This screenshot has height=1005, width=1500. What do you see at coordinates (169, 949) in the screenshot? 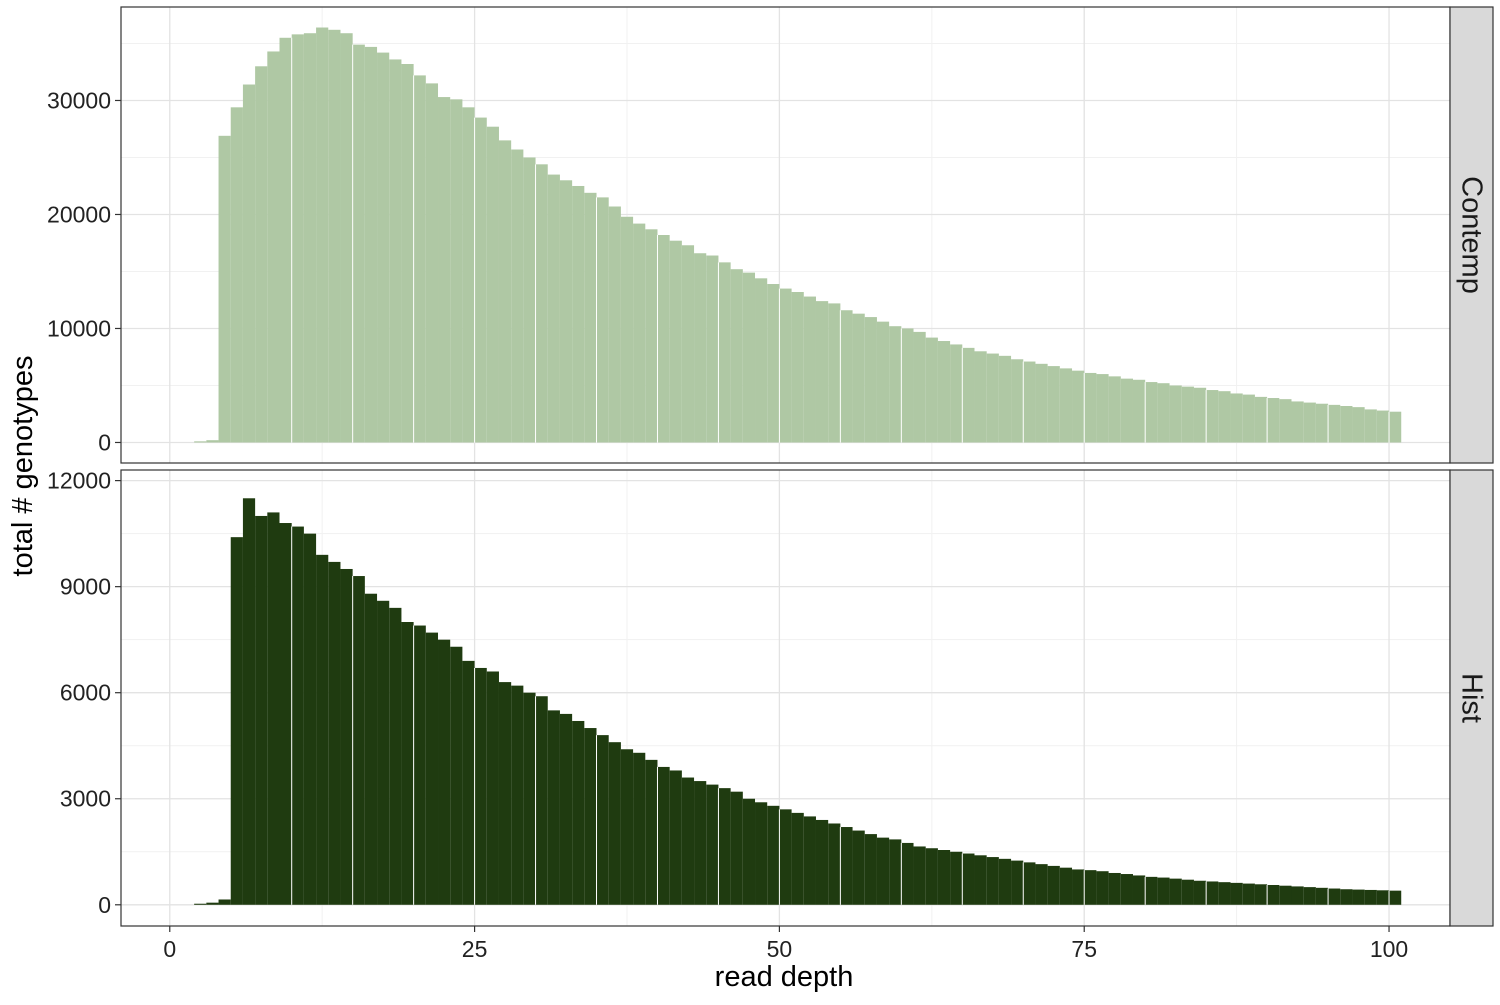
I see `x-tick-label-0: 0` at bounding box center [169, 949].